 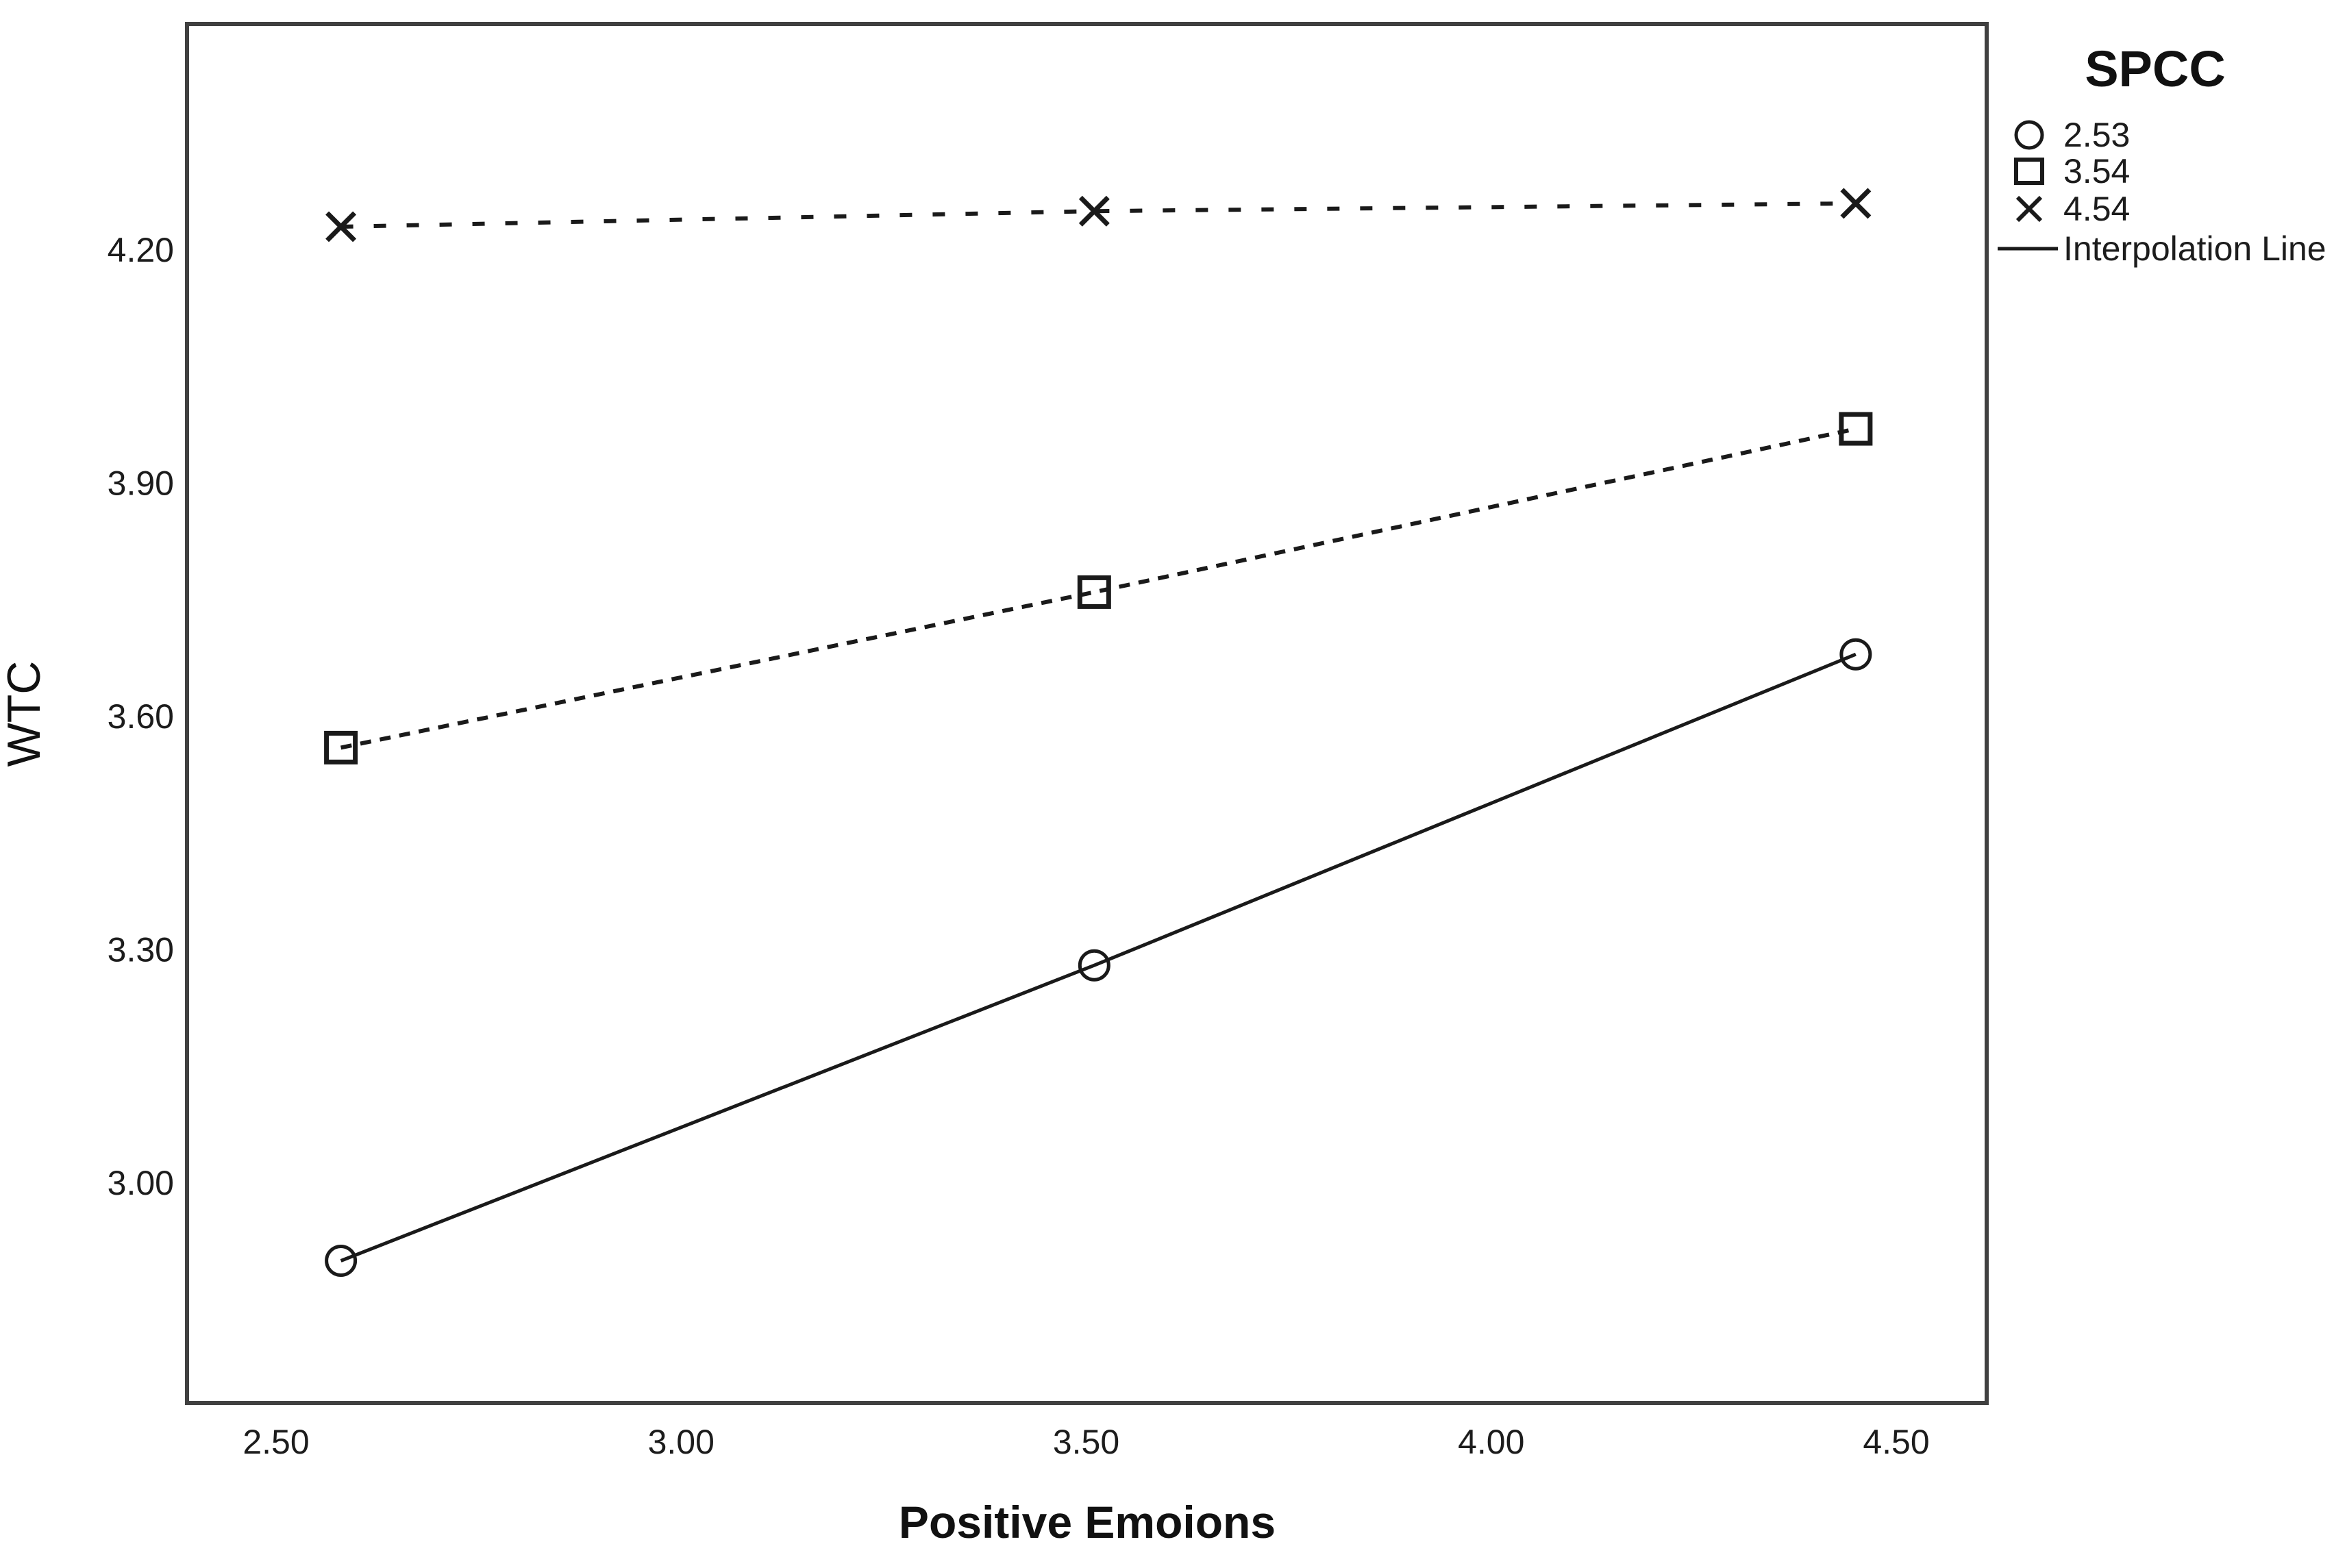 I want to click on legend-item-label: 2.53, so click(x=2096, y=135).